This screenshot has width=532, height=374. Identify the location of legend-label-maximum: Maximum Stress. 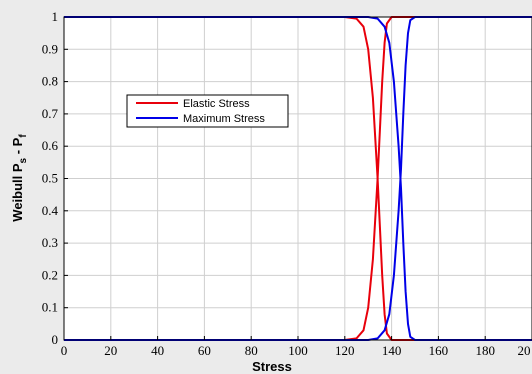
(224, 119).